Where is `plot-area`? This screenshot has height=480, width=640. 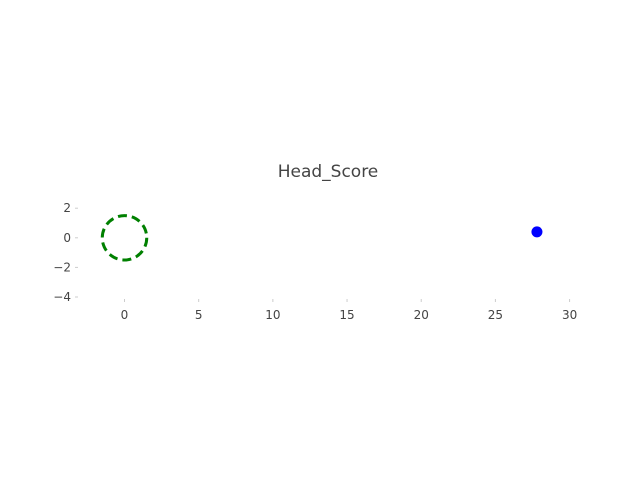 plot-area is located at coordinates (321, 238).